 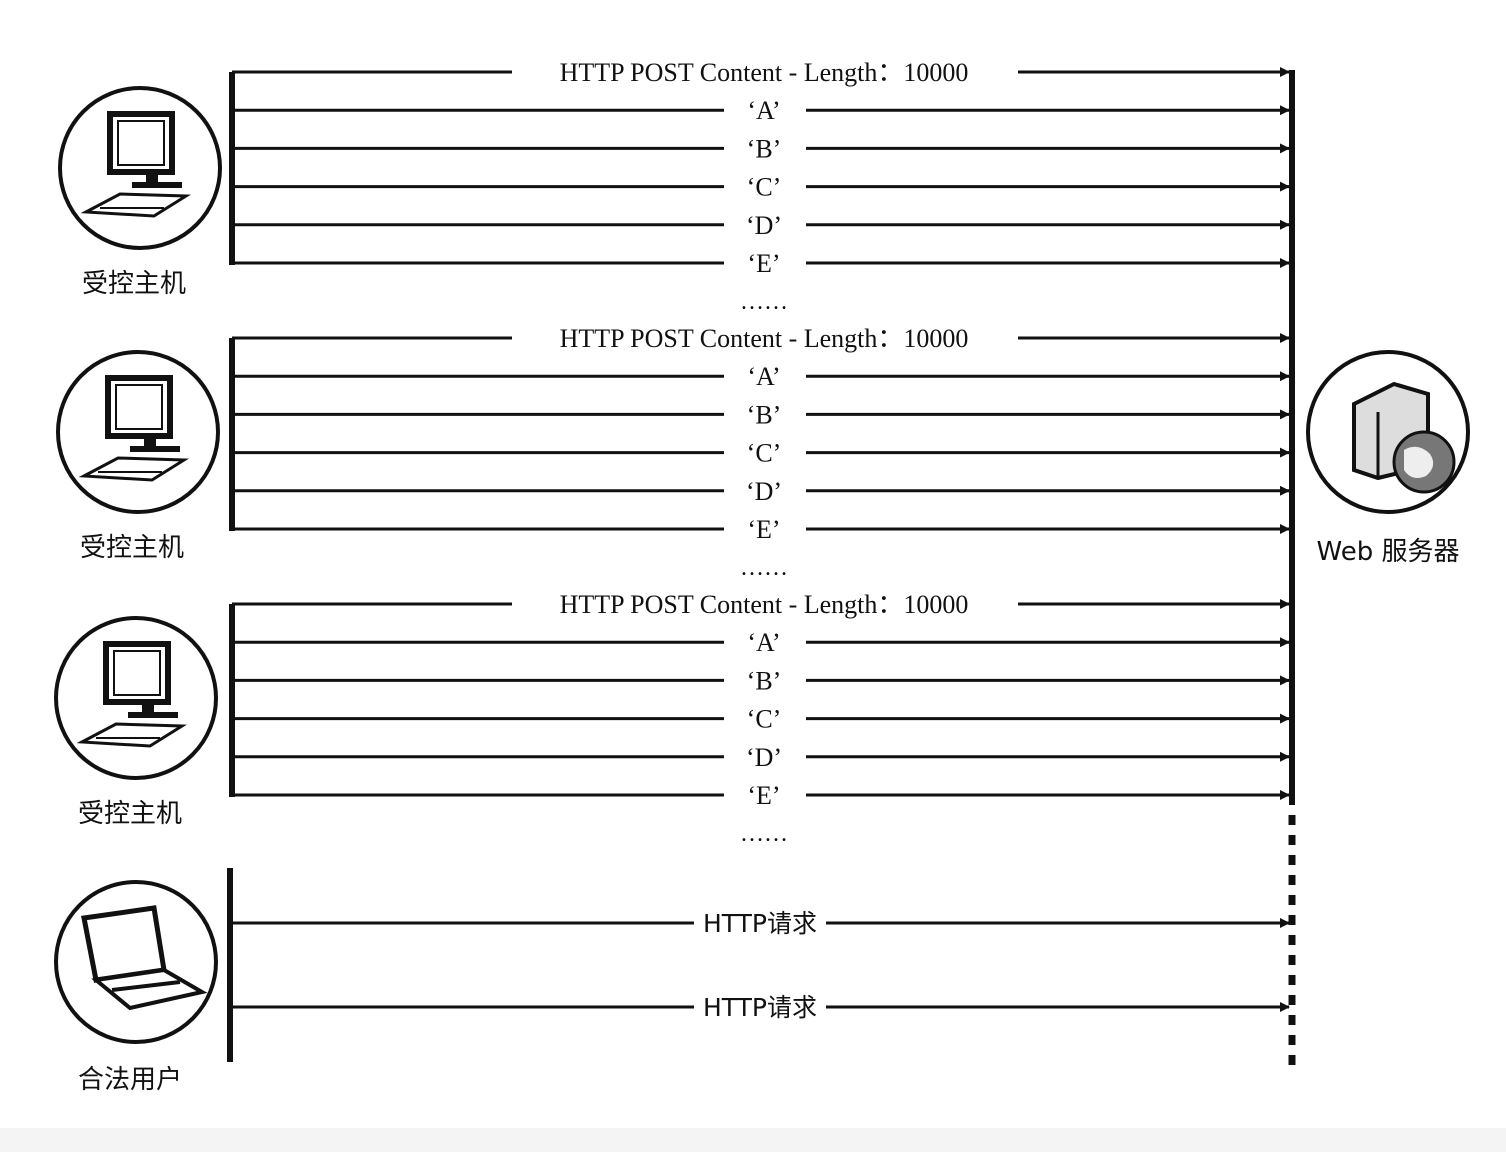 What do you see at coordinates (124, 944) in the screenshot?
I see `laptop-screen` at bounding box center [124, 944].